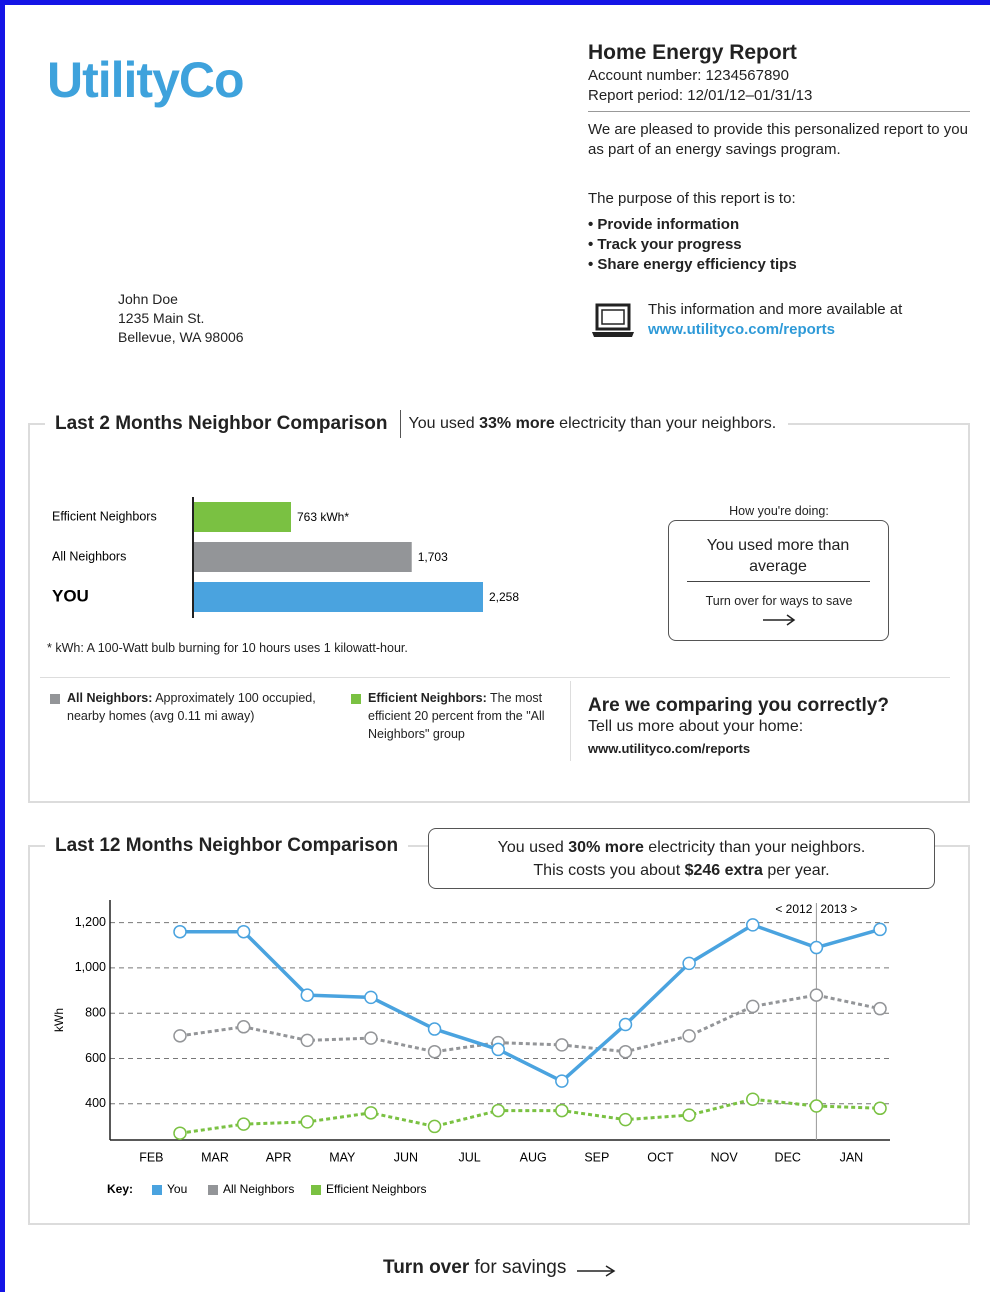 This screenshot has width=990, height=1292. Describe the element at coordinates (692, 225) in the screenshot. I see `bullet: Provide information` at that location.